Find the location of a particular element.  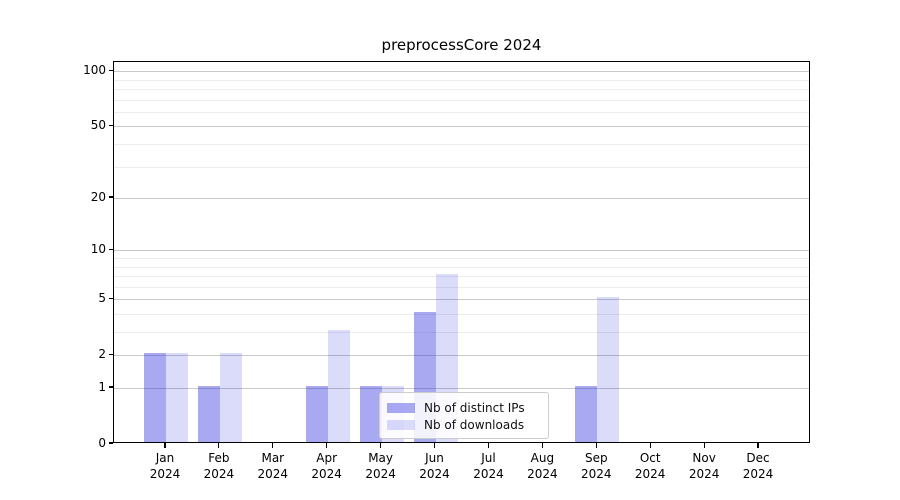

y-tick-label: 10 is located at coordinates (98, 249).